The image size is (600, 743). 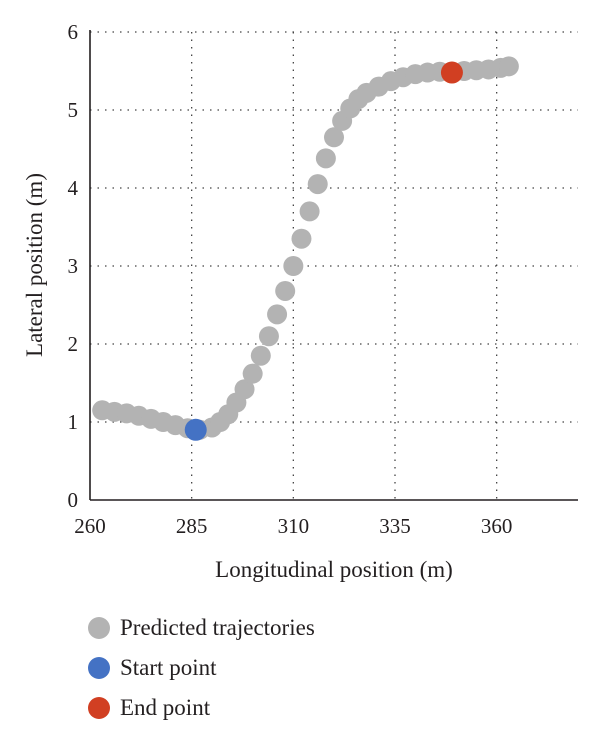 I want to click on start-point, so click(x=195, y=429).